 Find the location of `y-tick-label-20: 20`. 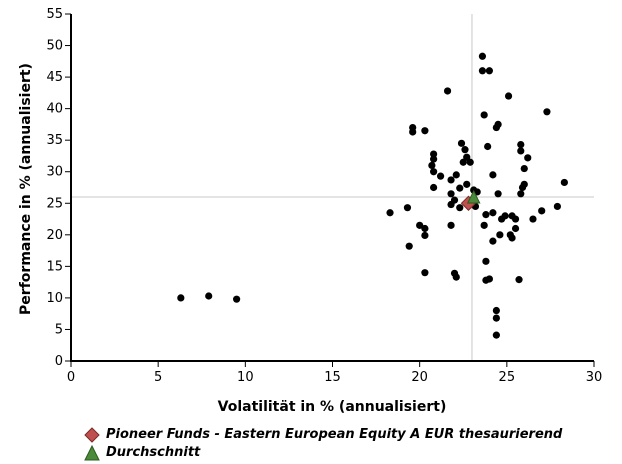

y-tick-label-20: 20 is located at coordinates (54, 235).